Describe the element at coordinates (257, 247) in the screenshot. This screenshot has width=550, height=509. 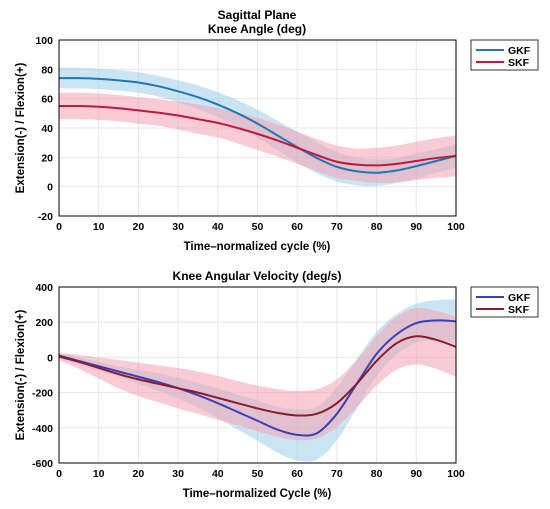
I see `chart1-x-label: Time–normalized cycle (%)` at that location.